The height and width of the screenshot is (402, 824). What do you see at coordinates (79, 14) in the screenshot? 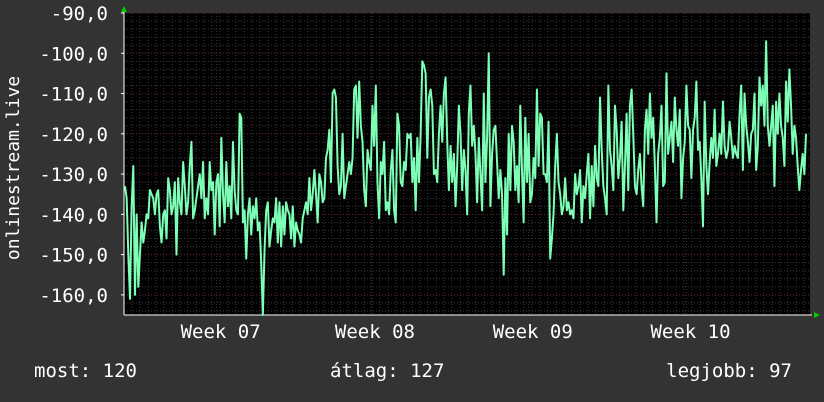
I see `y-tick-label: -90,0` at bounding box center [79, 14].